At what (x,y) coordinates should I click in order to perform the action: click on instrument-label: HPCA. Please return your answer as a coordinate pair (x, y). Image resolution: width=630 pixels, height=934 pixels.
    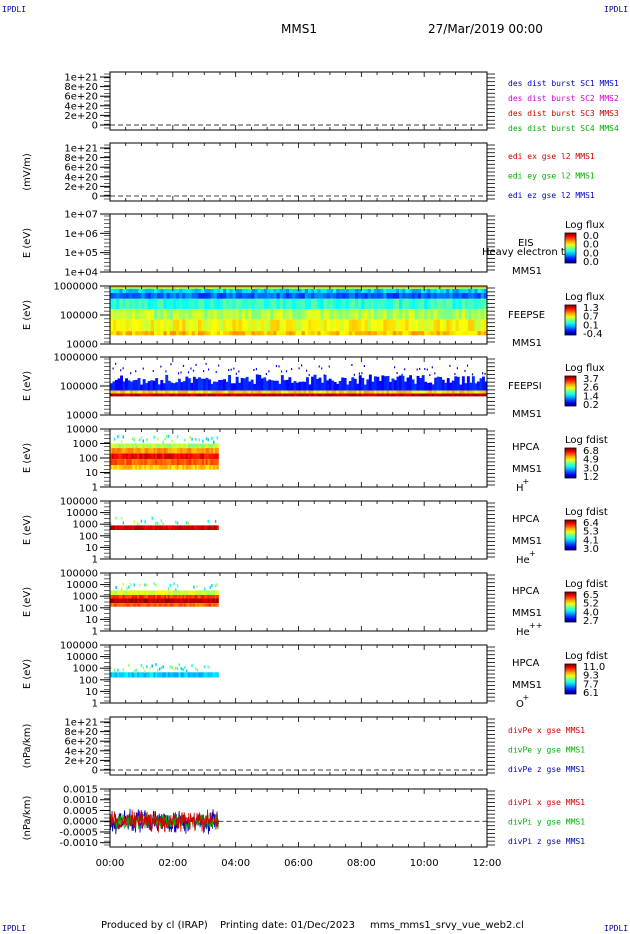
    Looking at the image, I should click on (526, 663).